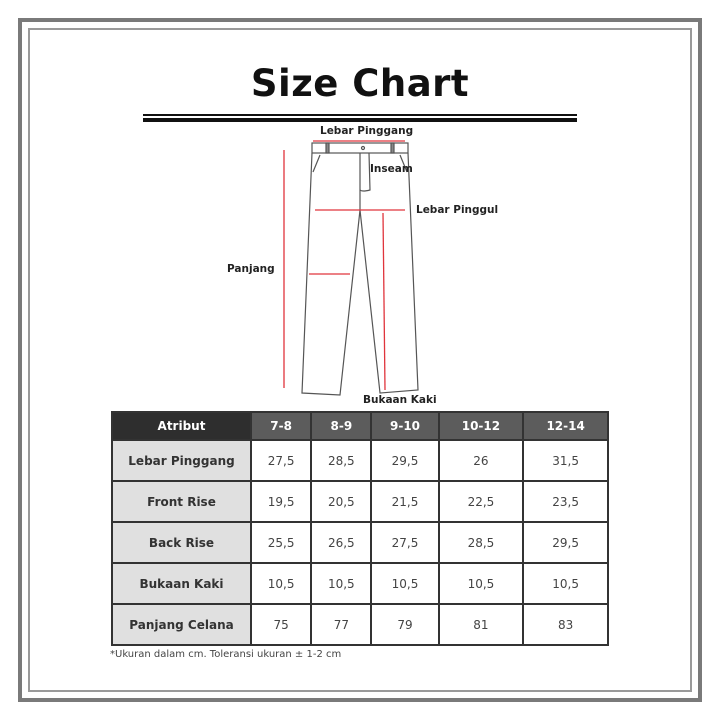 Image resolution: width=720 pixels, height=720 pixels. Describe the element at coordinates (481, 501) in the screenshot. I see `table-cell: 22,5` at that location.